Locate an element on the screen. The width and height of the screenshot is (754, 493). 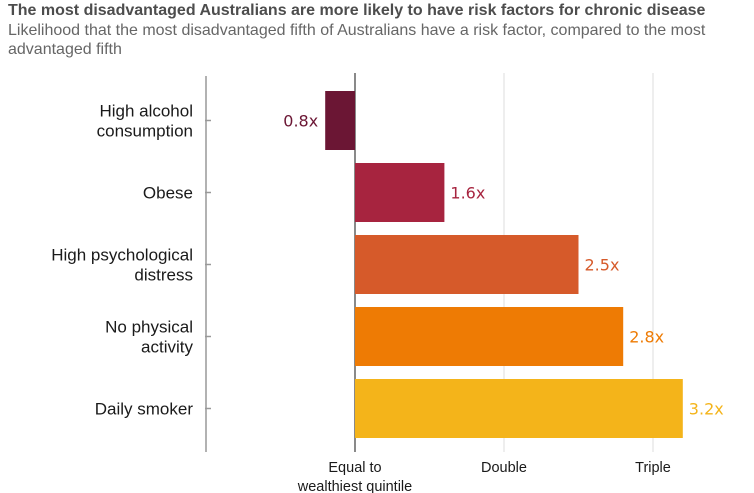
bar-value-label: 0.8x is located at coordinates (300, 121).